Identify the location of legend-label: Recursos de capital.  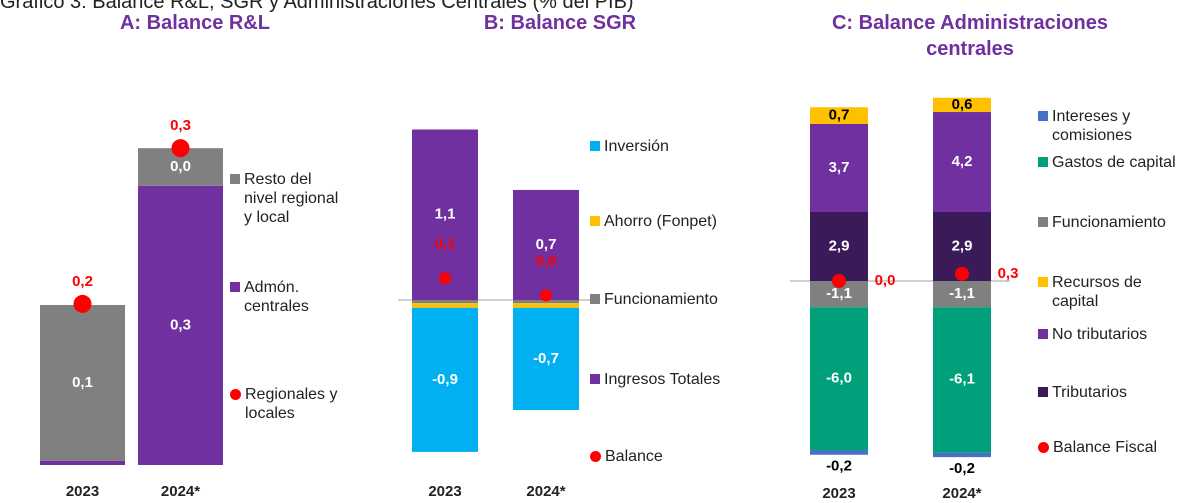
(1097, 292).